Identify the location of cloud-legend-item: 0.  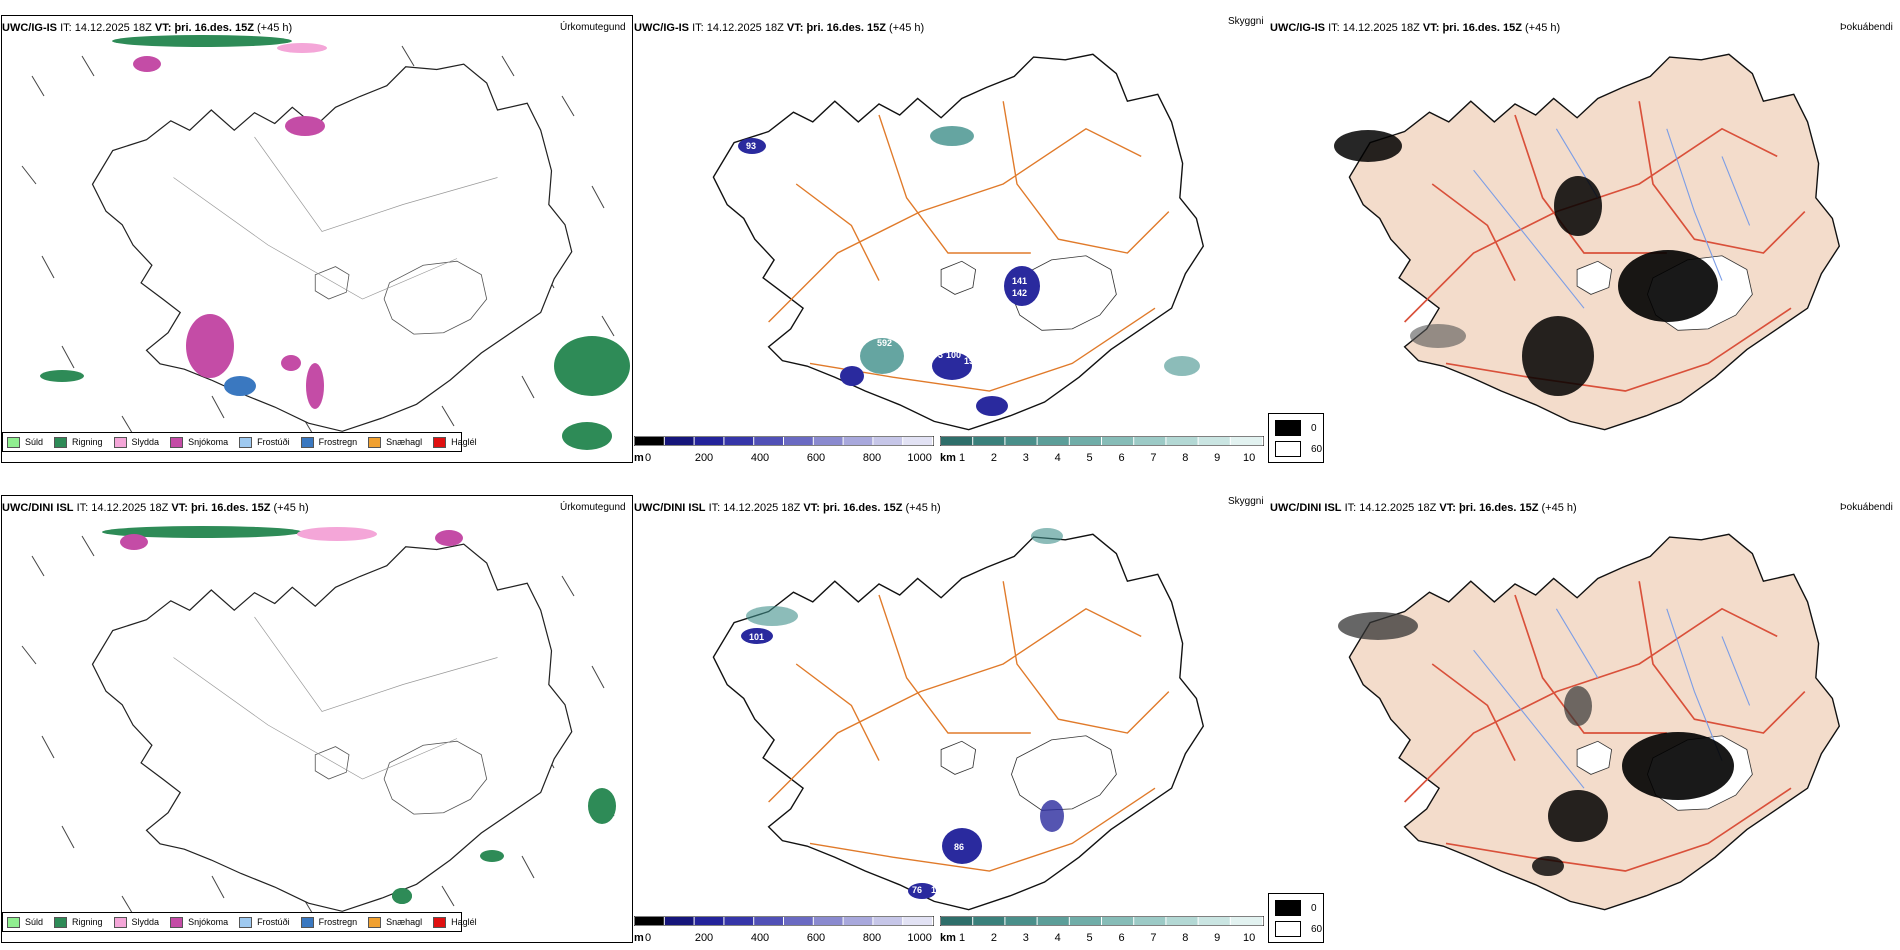
(1296, 908).